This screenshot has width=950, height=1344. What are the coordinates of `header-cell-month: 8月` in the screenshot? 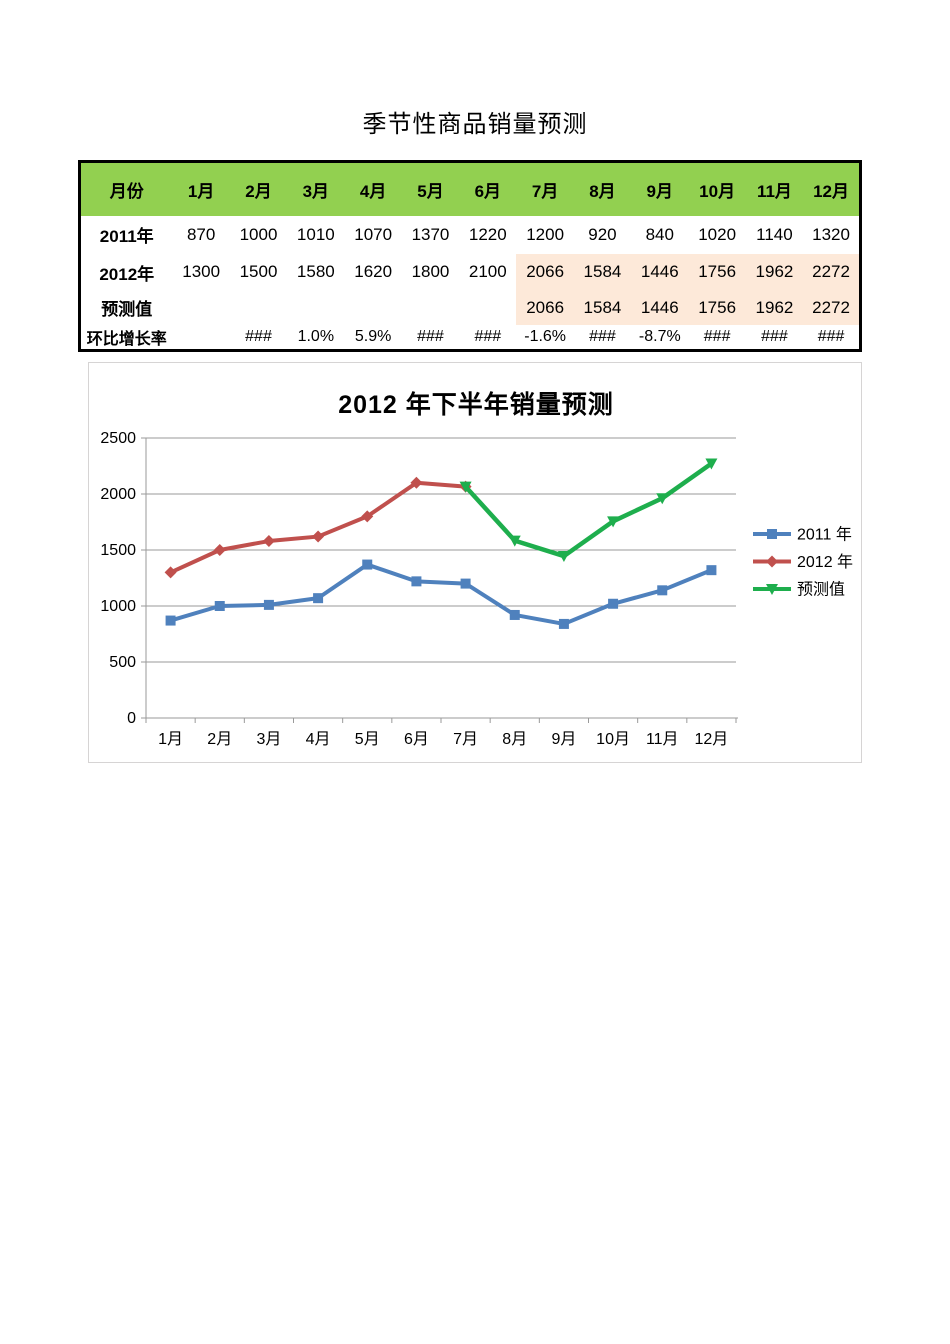 It's located at (602, 191).